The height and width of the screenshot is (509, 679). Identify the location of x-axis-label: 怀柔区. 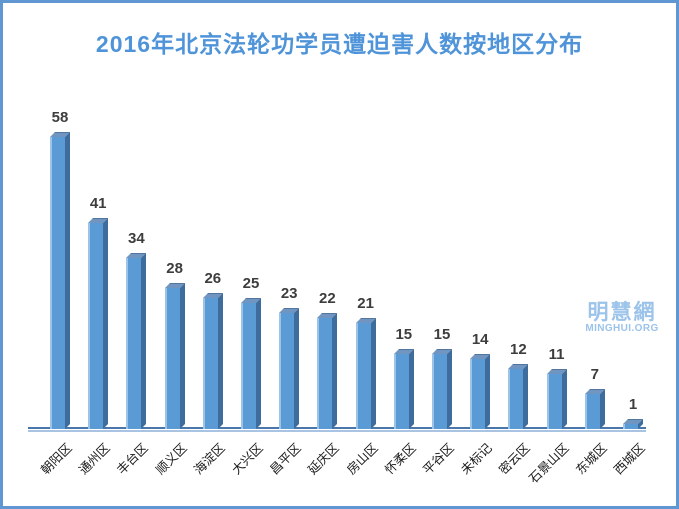
(400, 459).